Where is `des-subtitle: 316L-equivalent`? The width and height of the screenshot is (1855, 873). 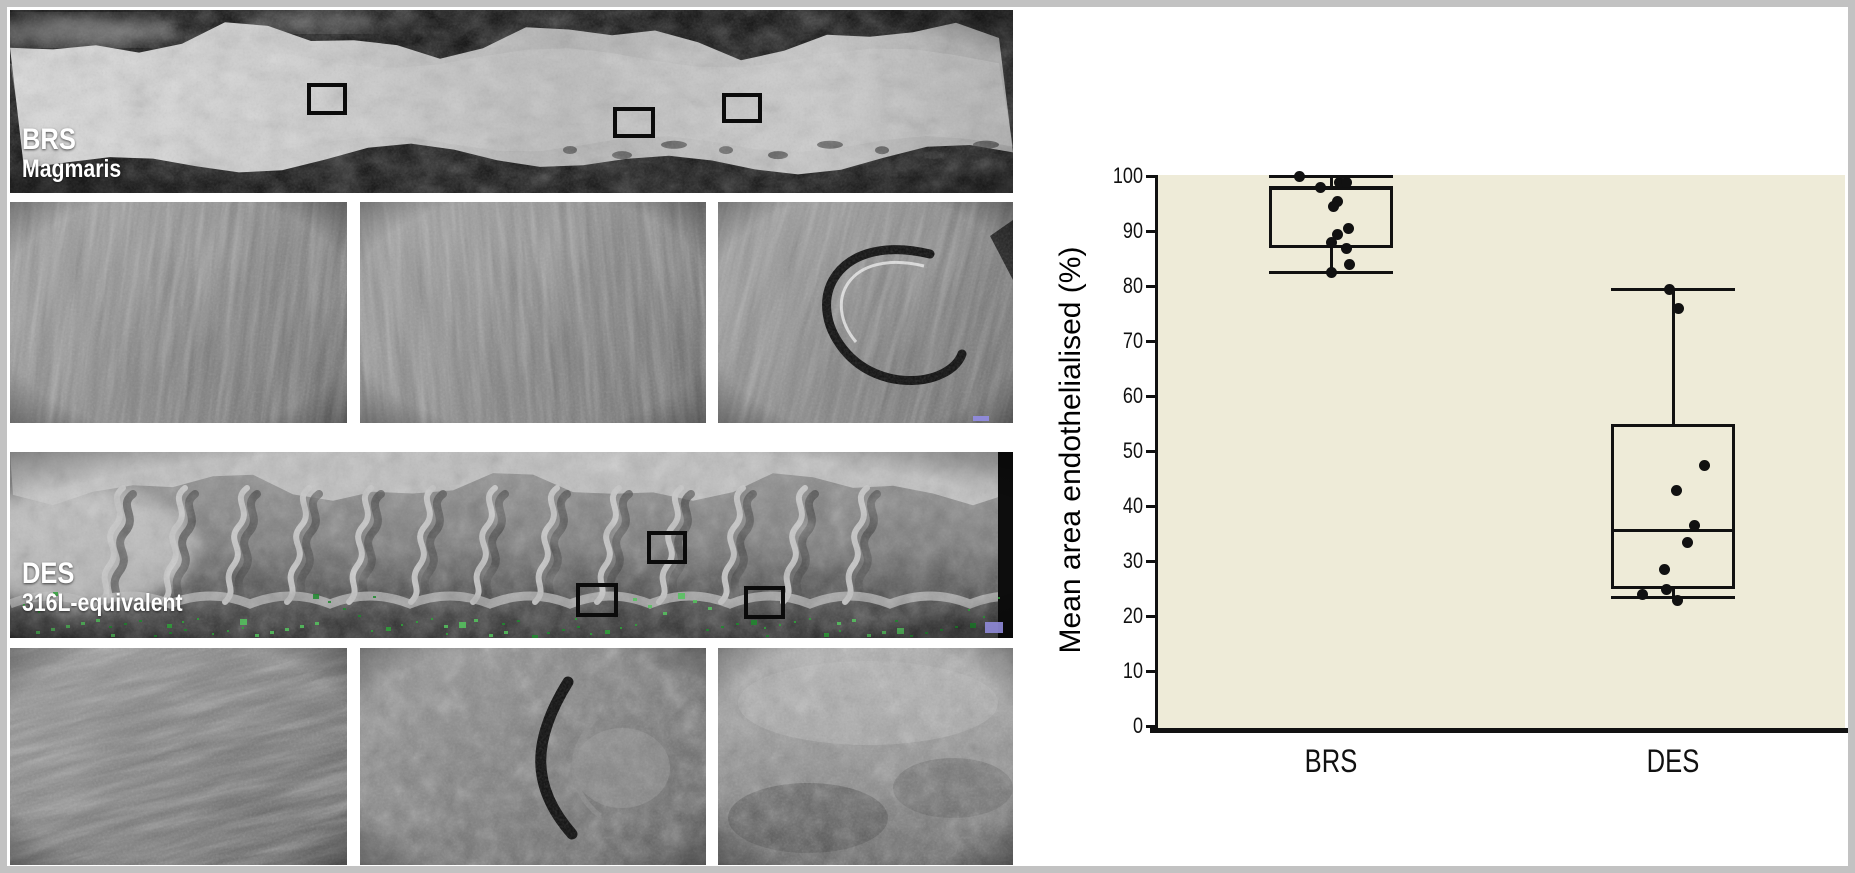 des-subtitle: 316L-equivalent is located at coordinates (102, 602).